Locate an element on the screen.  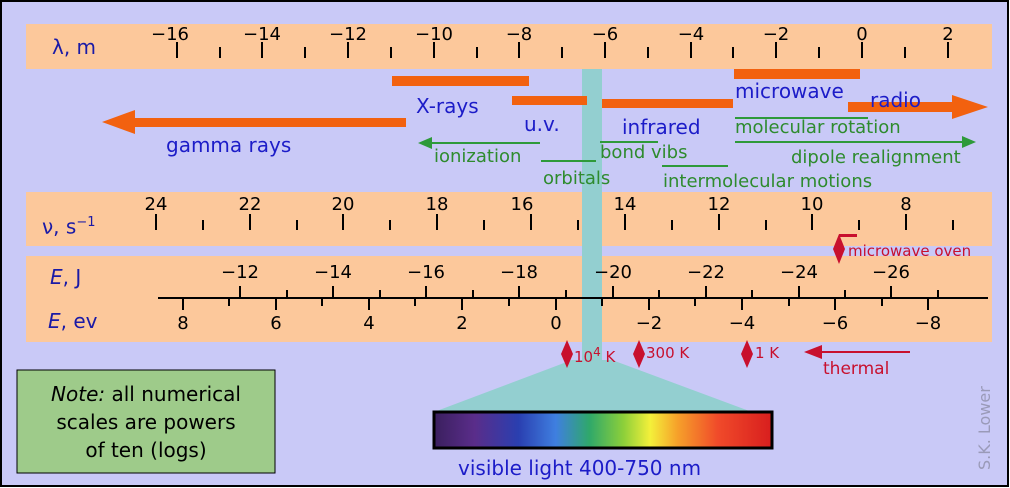
frequency-tick-marks is located at coordinates (554, 222).